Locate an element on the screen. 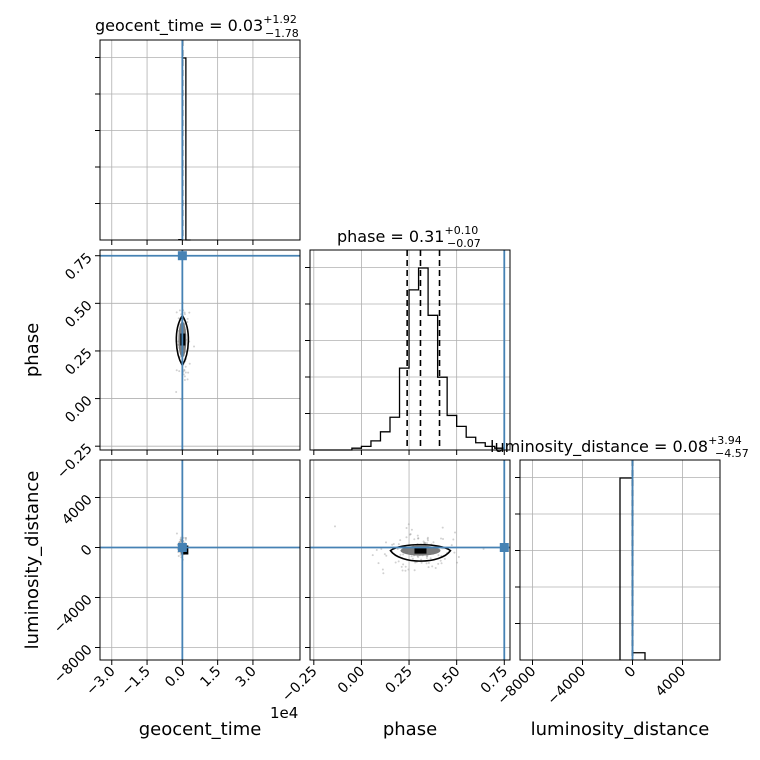 The image size is (760, 760). tick-label-x-phase: 0.25 is located at coordinates (399, 680).